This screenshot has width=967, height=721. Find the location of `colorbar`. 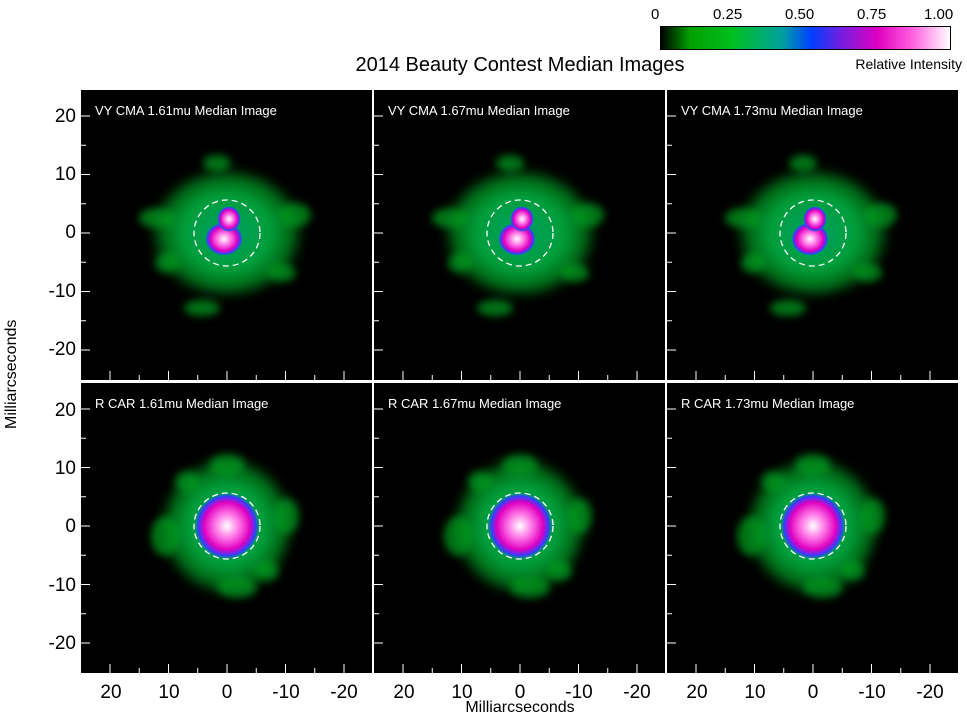

colorbar is located at coordinates (805, 38).